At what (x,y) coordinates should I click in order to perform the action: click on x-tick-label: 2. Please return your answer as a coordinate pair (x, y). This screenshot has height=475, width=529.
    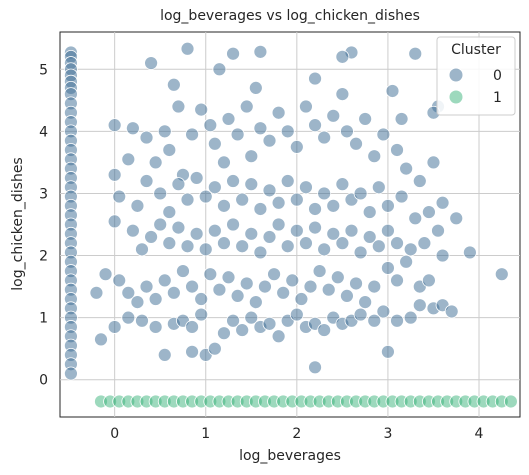
    Looking at the image, I should click on (296, 434).